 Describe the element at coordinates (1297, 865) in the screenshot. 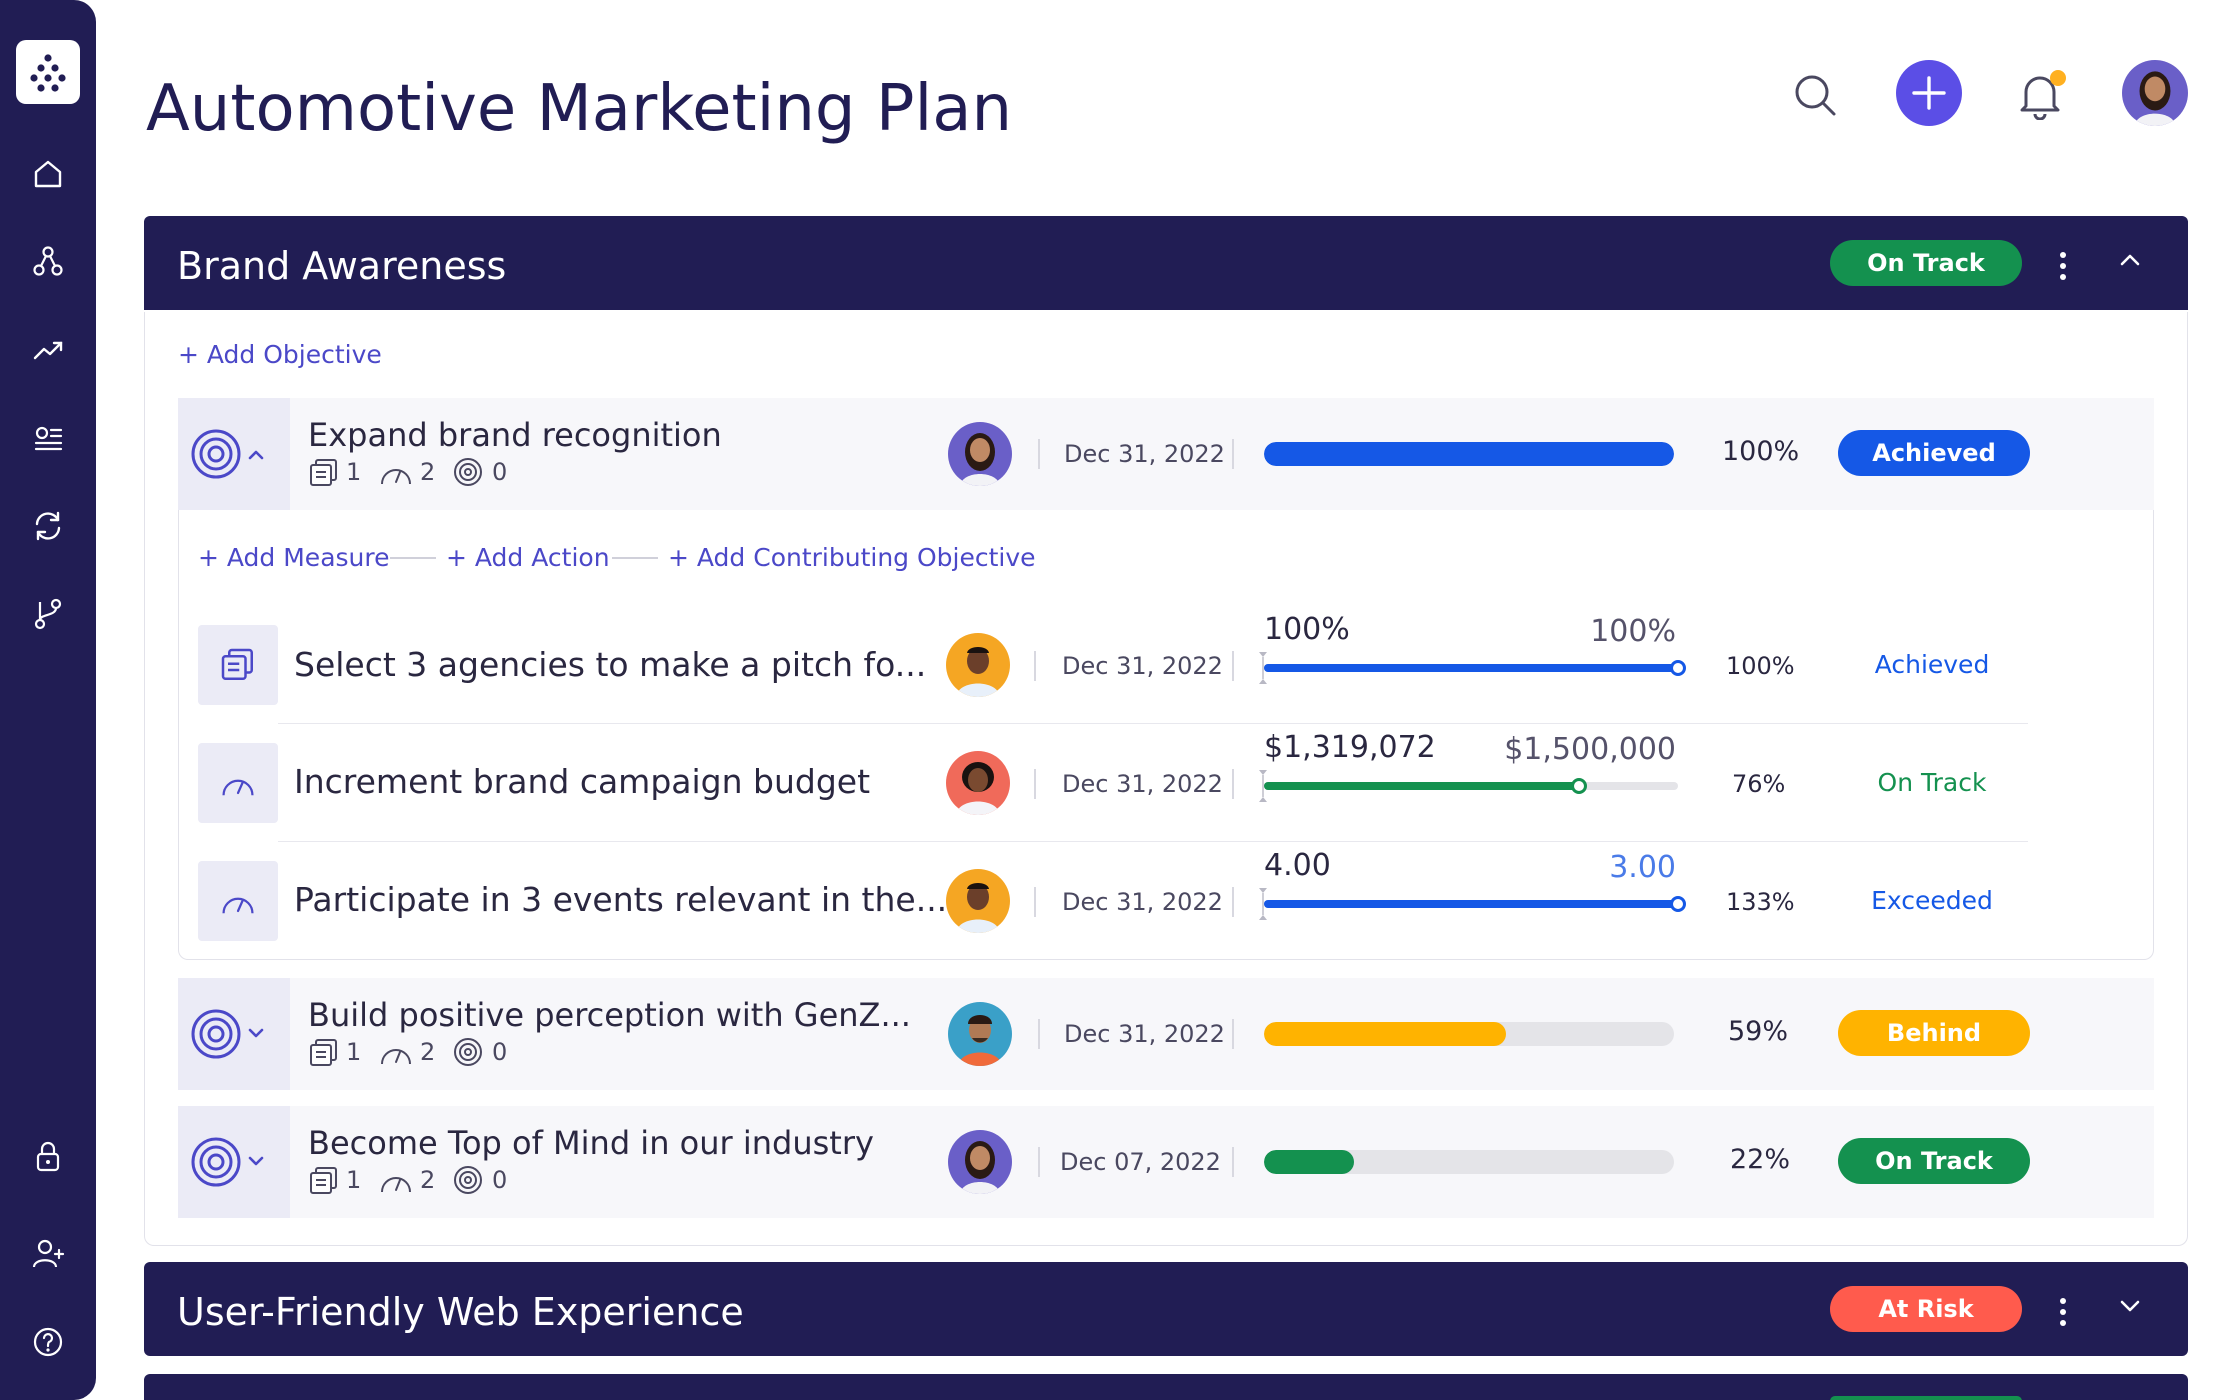

I see `current-value: 4.00` at that location.